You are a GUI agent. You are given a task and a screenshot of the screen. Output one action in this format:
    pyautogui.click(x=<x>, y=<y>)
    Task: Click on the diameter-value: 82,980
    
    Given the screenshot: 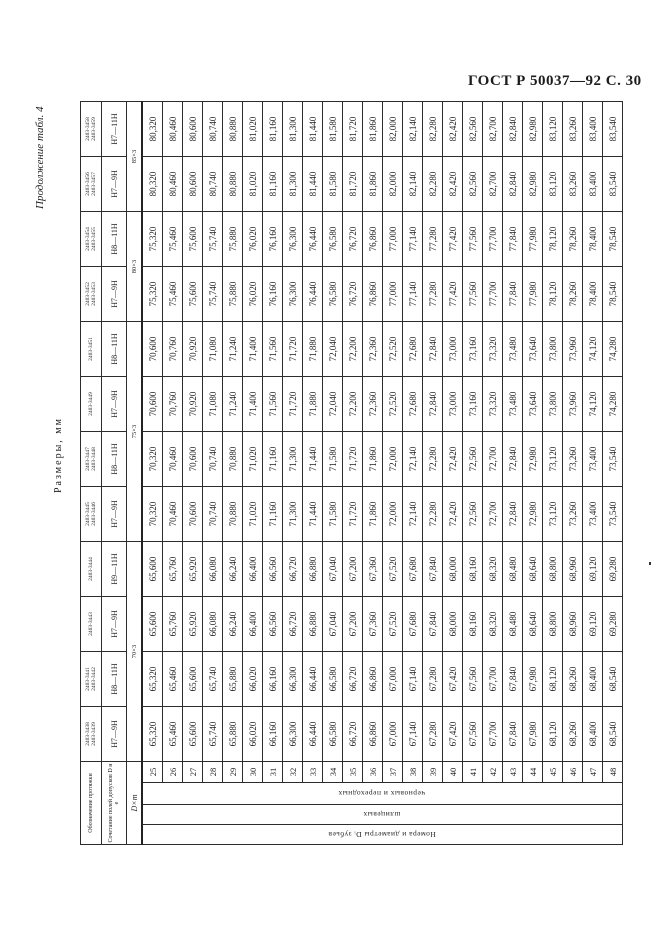 What is the action you would take?
    pyautogui.click(x=532, y=184)
    